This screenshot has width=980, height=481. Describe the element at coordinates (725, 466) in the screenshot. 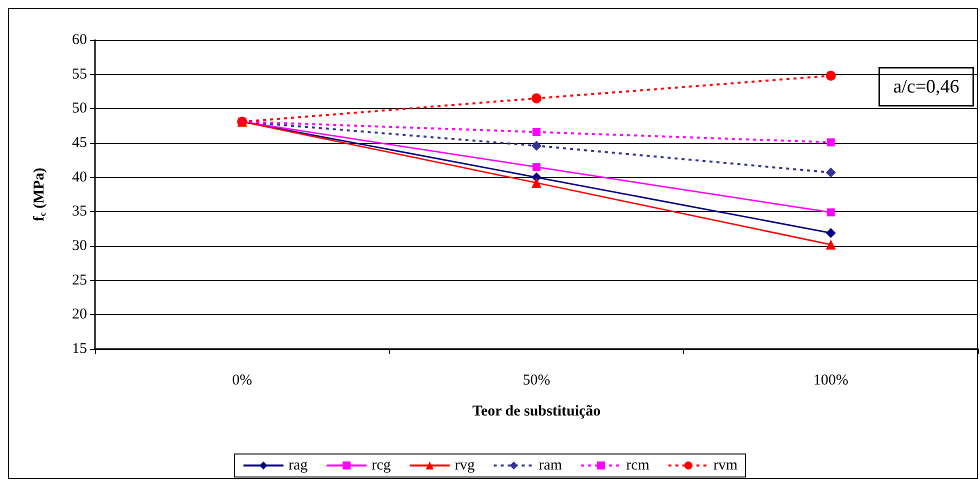

I see `legend-label: rvm` at that location.